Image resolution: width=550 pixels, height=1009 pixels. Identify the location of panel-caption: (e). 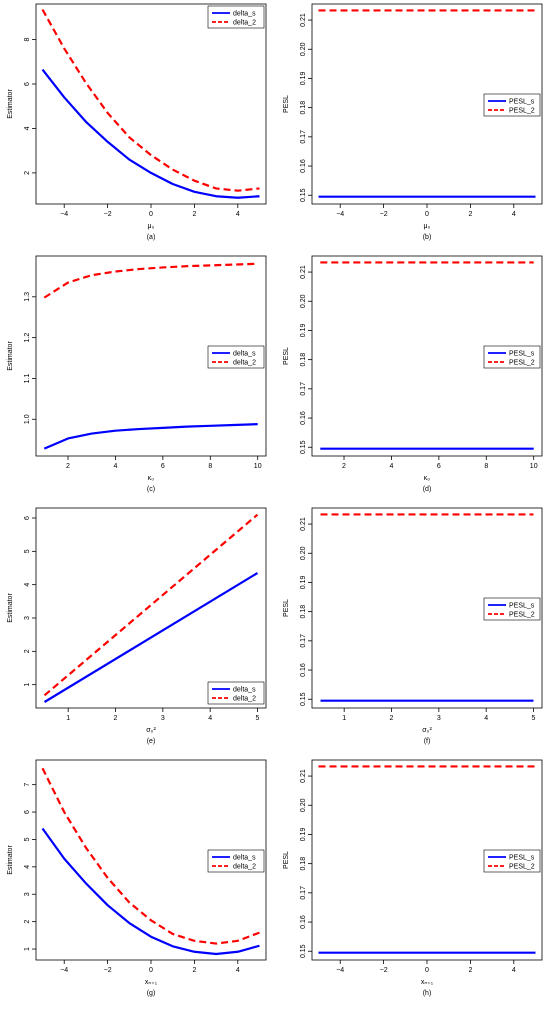
(151, 741).